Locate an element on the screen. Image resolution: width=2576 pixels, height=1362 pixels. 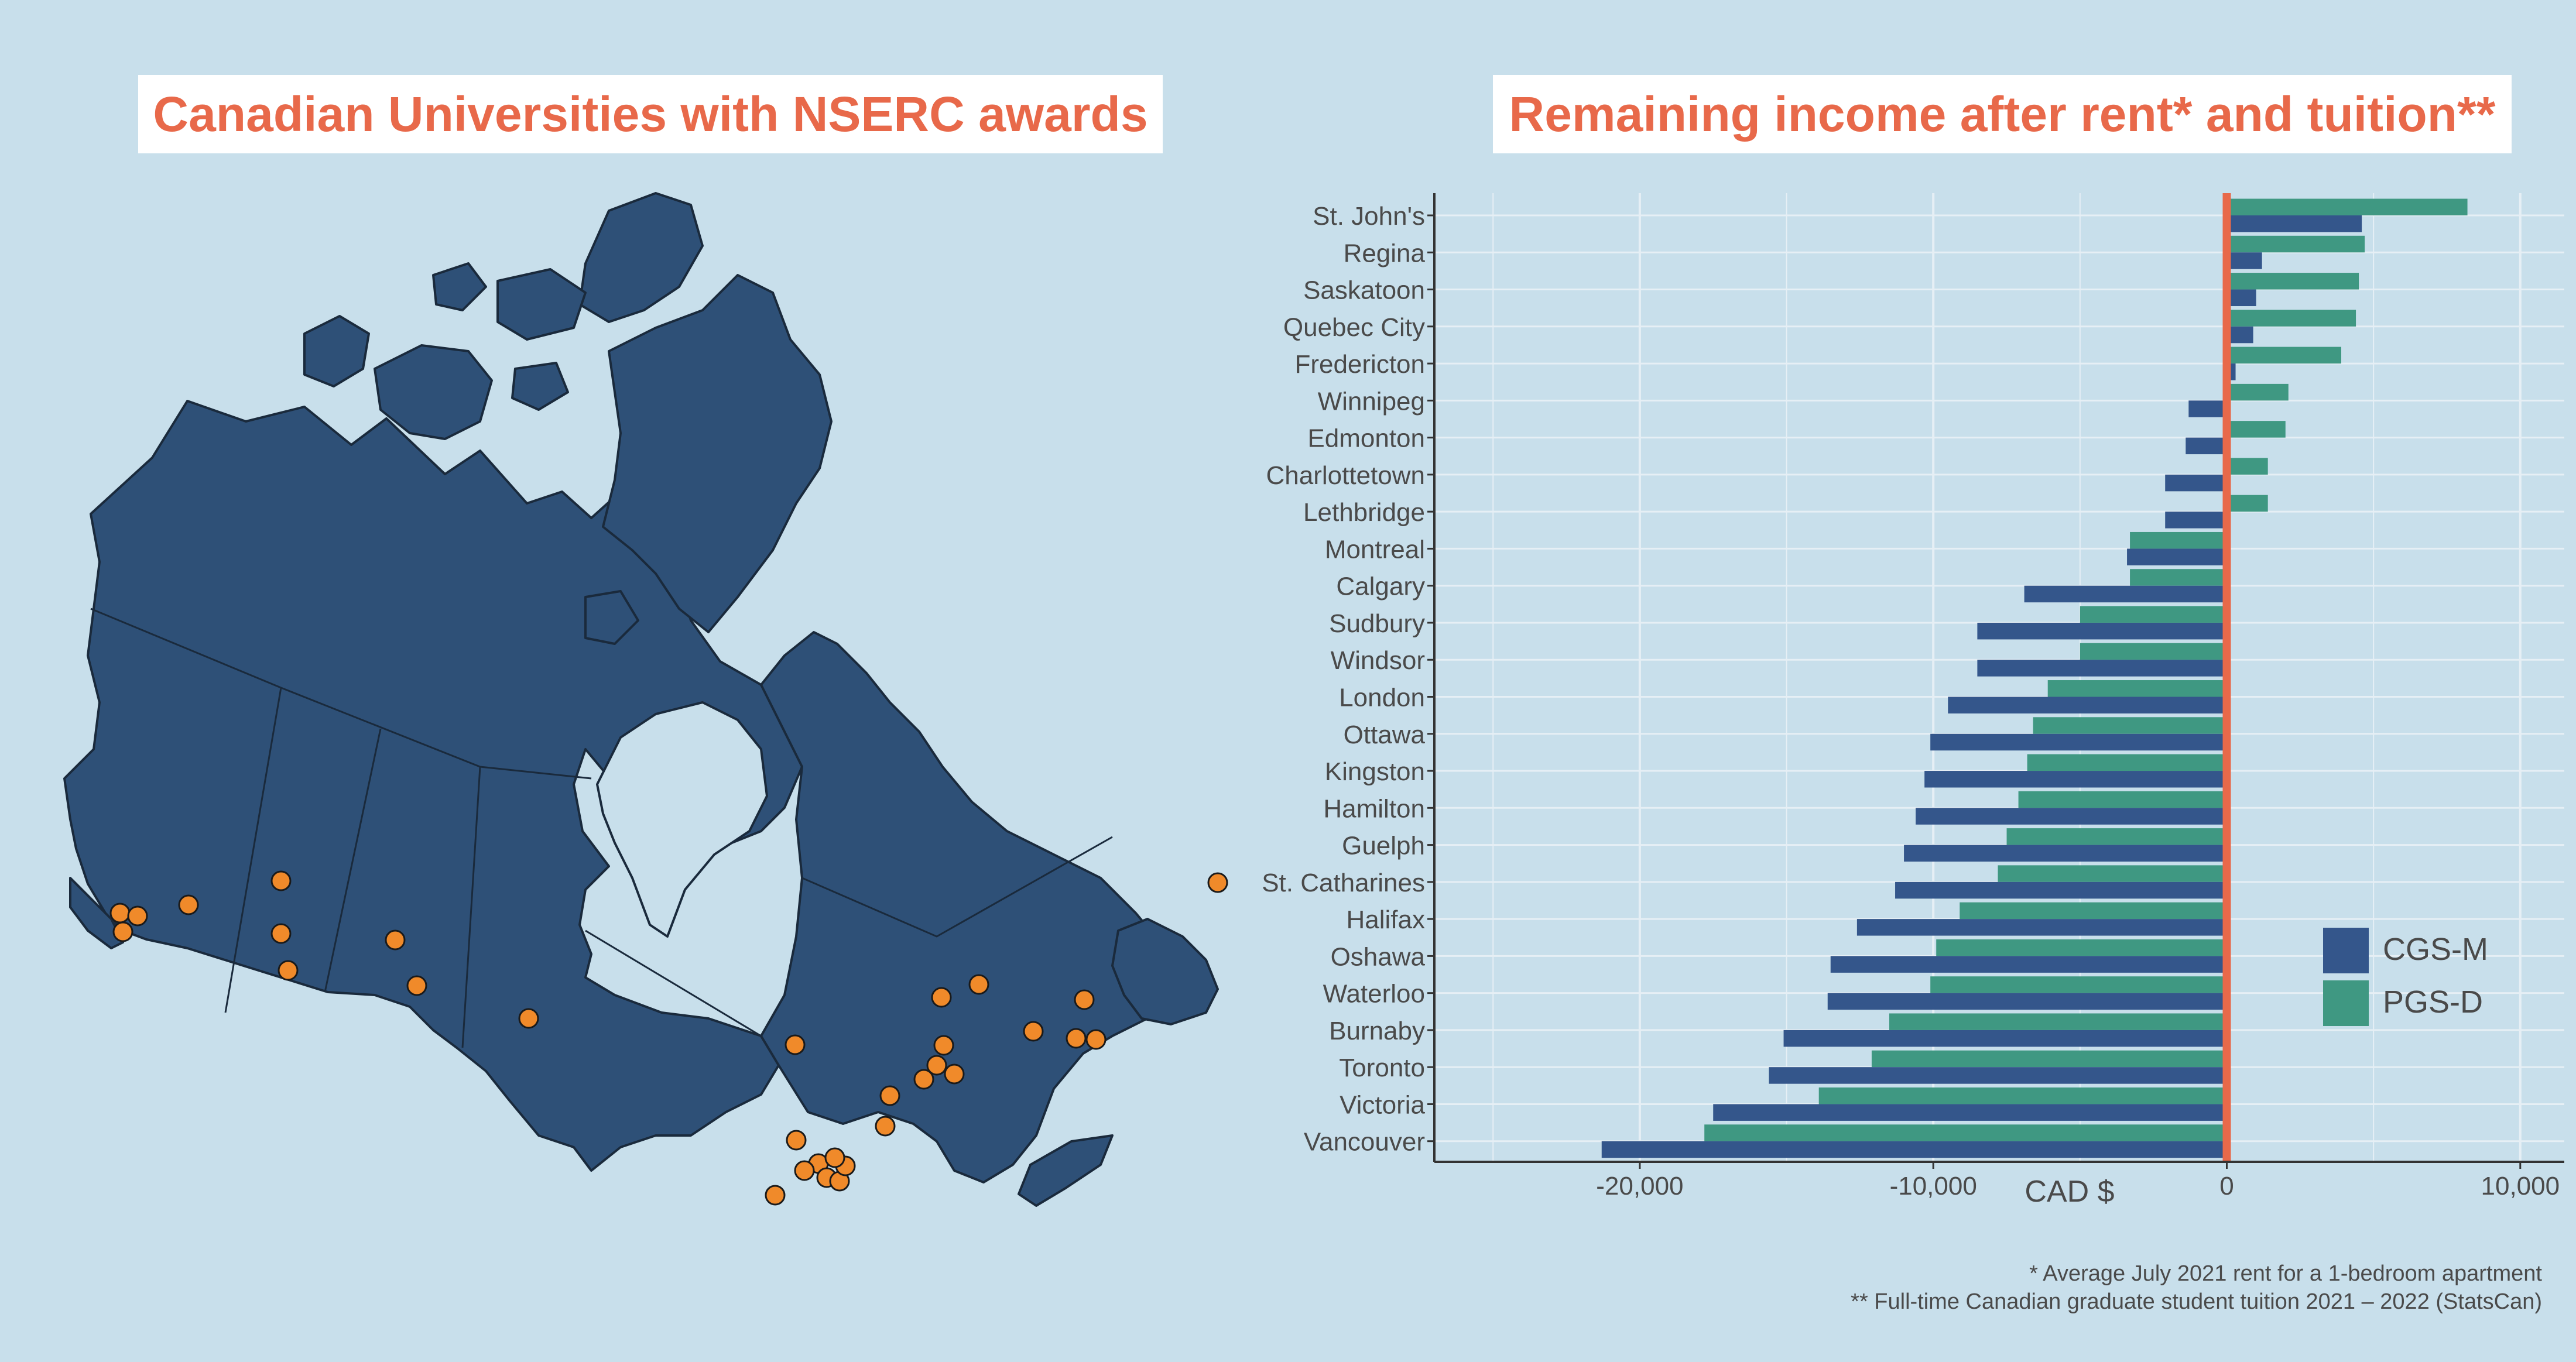
baffin-island-shape is located at coordinates (717, 454).